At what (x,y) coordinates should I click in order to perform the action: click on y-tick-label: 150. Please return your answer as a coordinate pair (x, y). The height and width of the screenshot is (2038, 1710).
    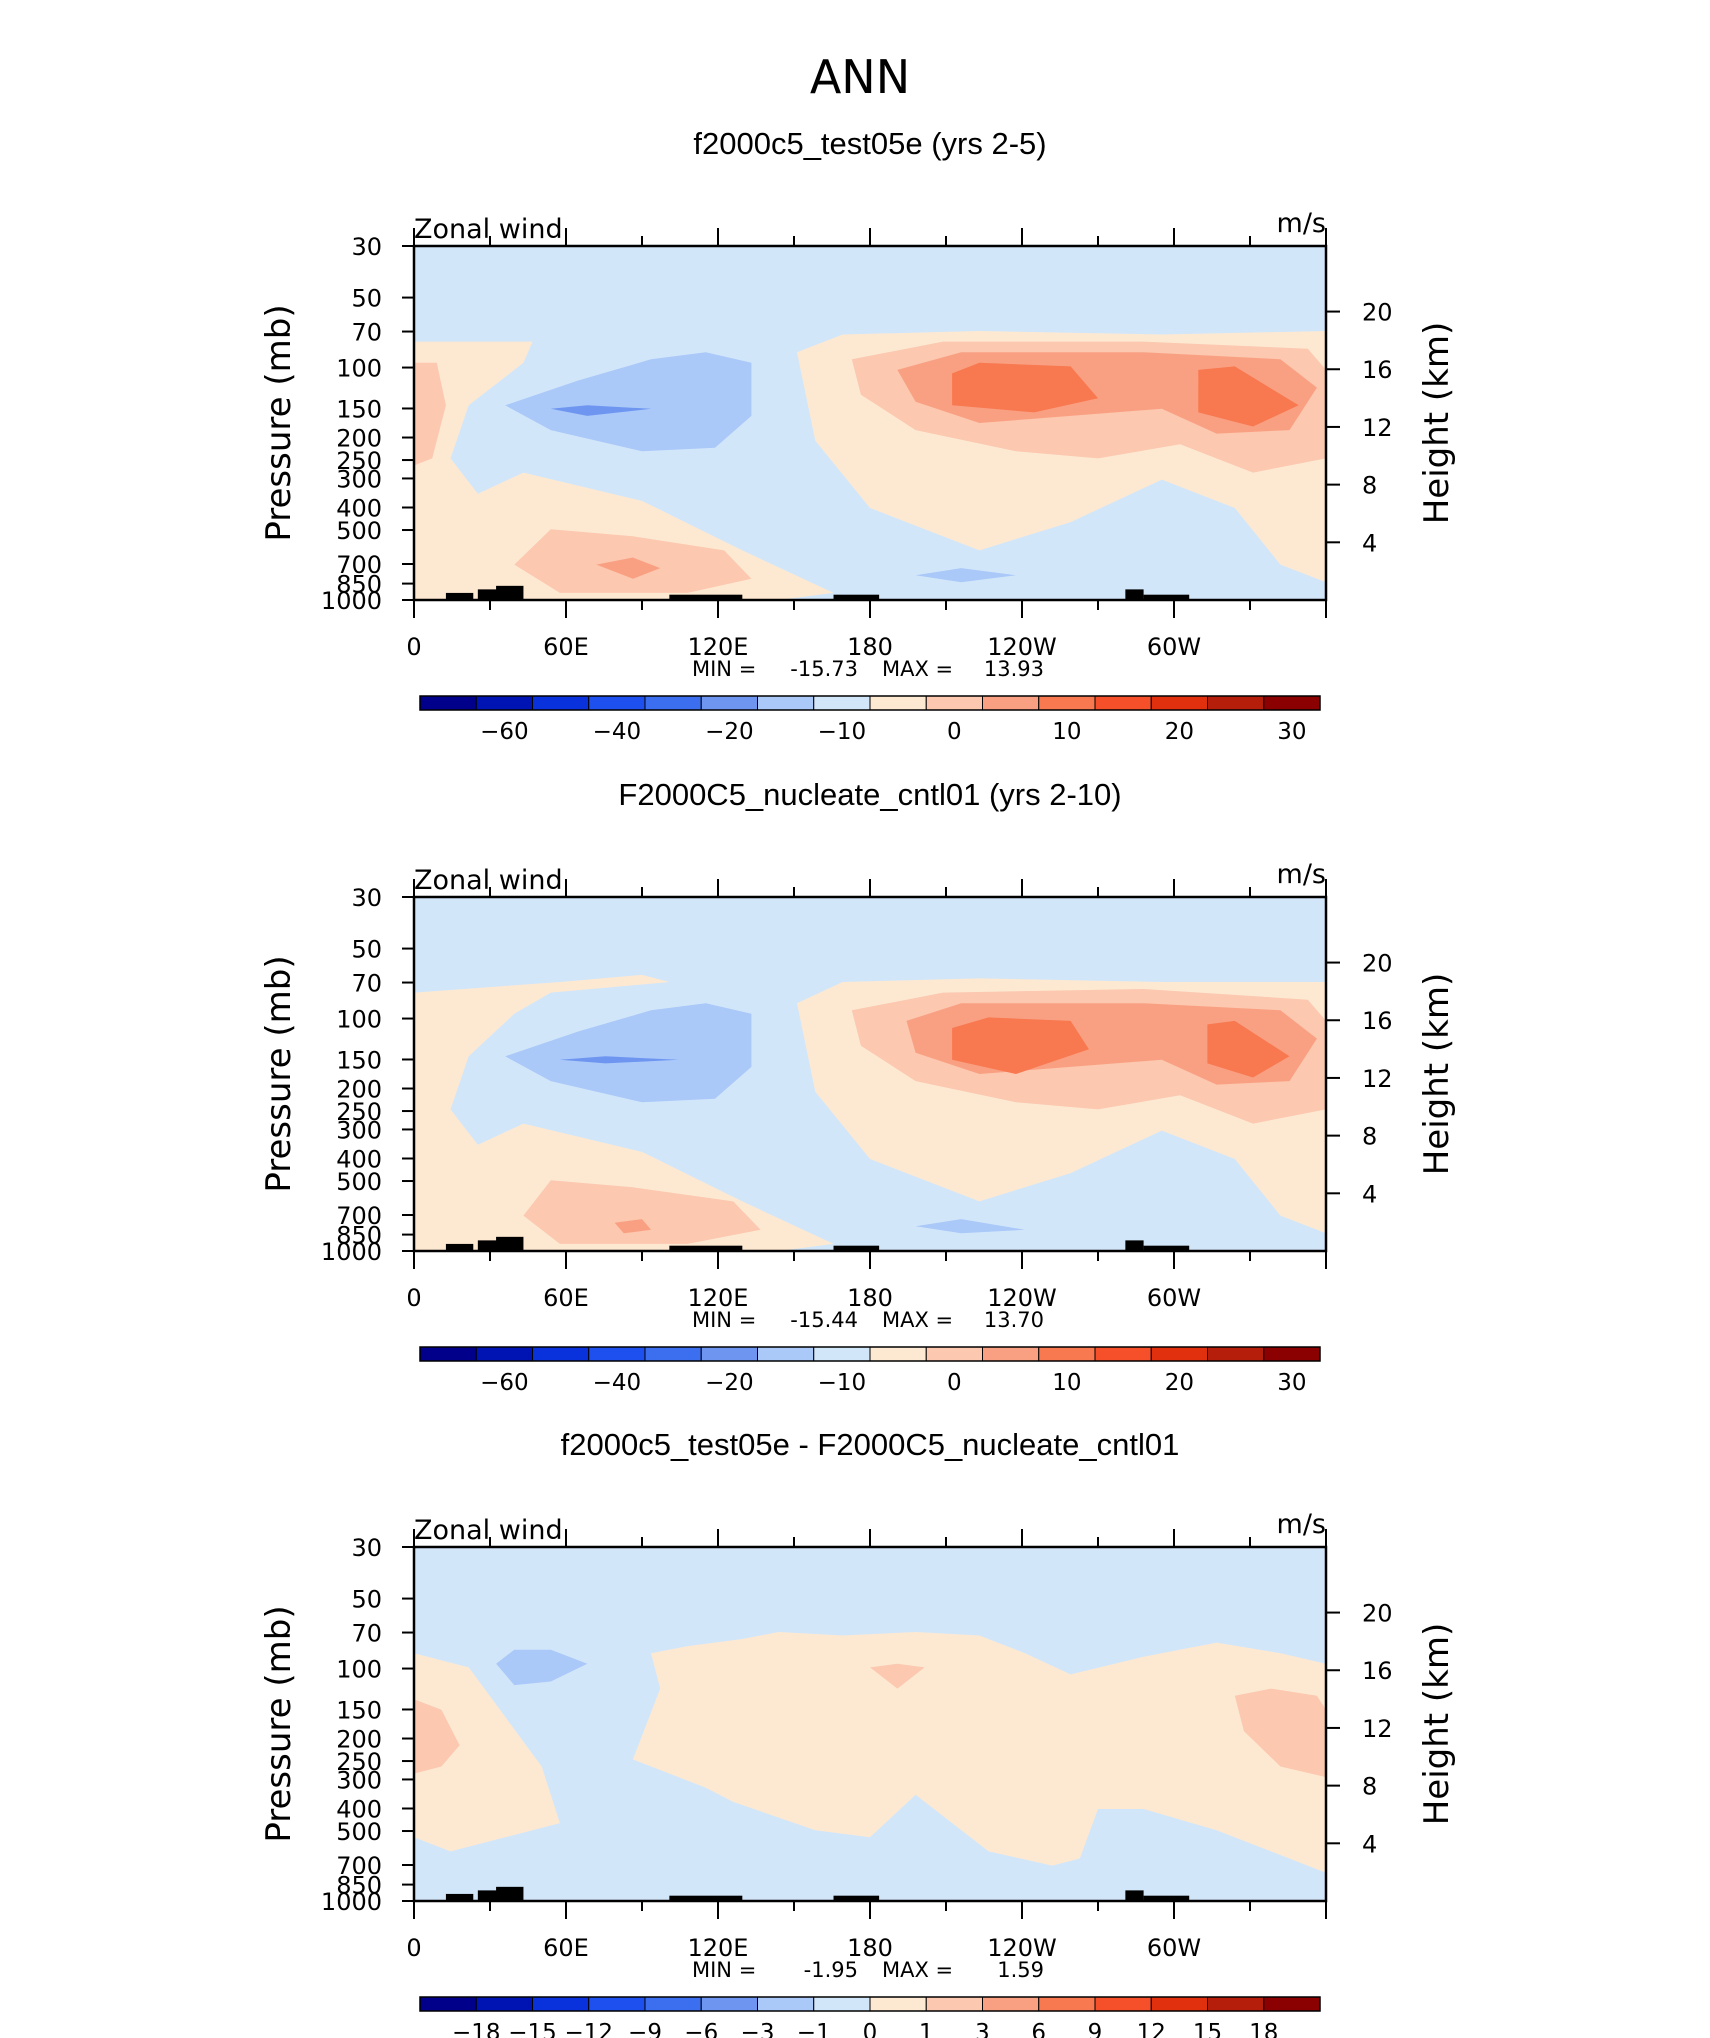
    Looking at the image, I should click on (359, 409).